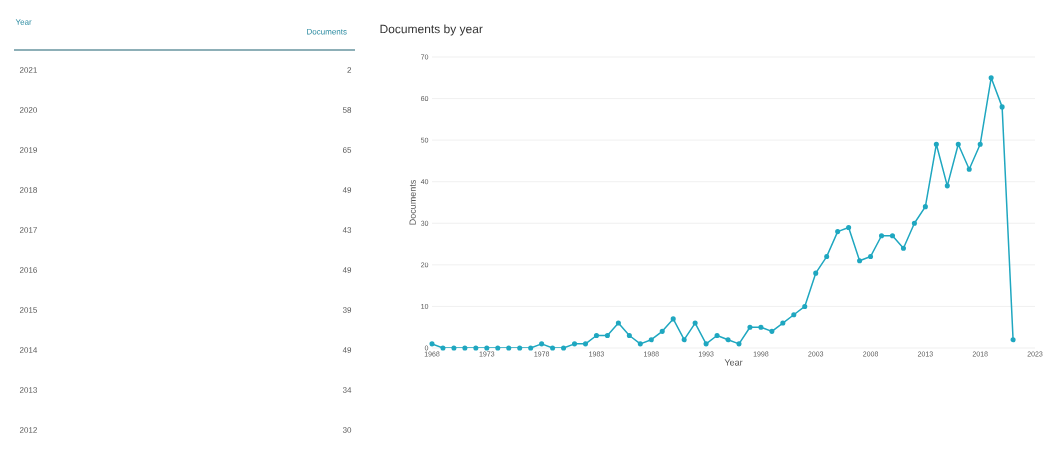 Image resolution: width=1057 pixels, height=450 pixels. I want to click on x-axis-title: Year, so click(733, 362).